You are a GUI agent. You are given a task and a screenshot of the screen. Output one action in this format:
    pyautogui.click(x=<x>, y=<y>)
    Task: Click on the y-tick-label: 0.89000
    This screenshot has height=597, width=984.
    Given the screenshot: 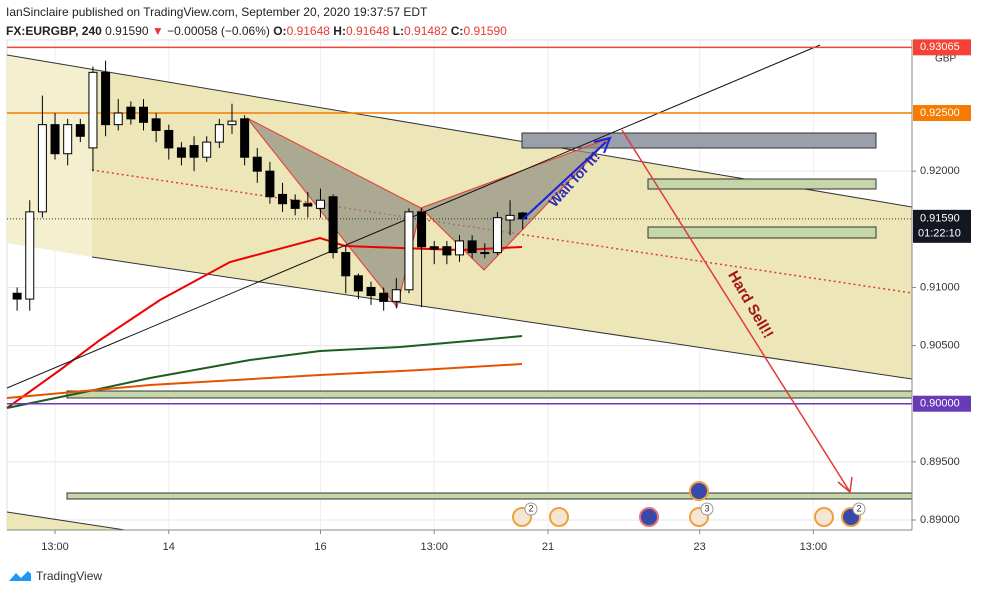 What is the action you would take?
    pyautogui.click(x=940, y=520)
    